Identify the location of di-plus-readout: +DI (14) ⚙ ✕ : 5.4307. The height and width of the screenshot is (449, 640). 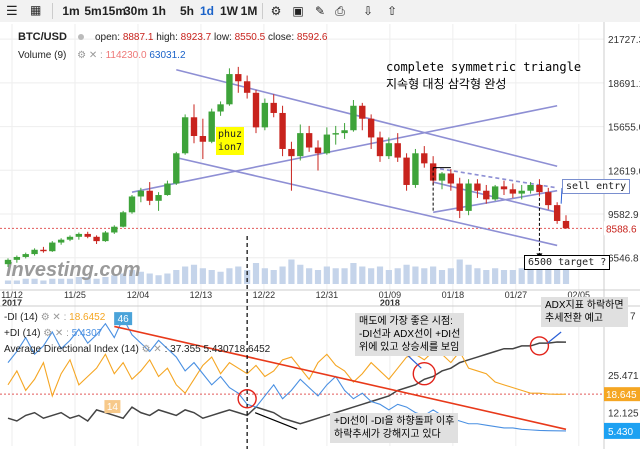
(53, 333).